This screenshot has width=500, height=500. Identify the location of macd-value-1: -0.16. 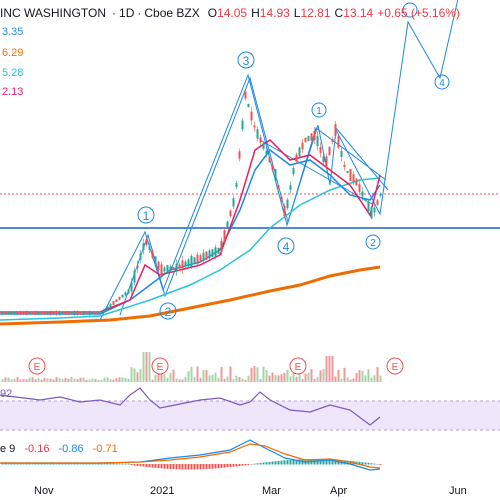
(37, 449).